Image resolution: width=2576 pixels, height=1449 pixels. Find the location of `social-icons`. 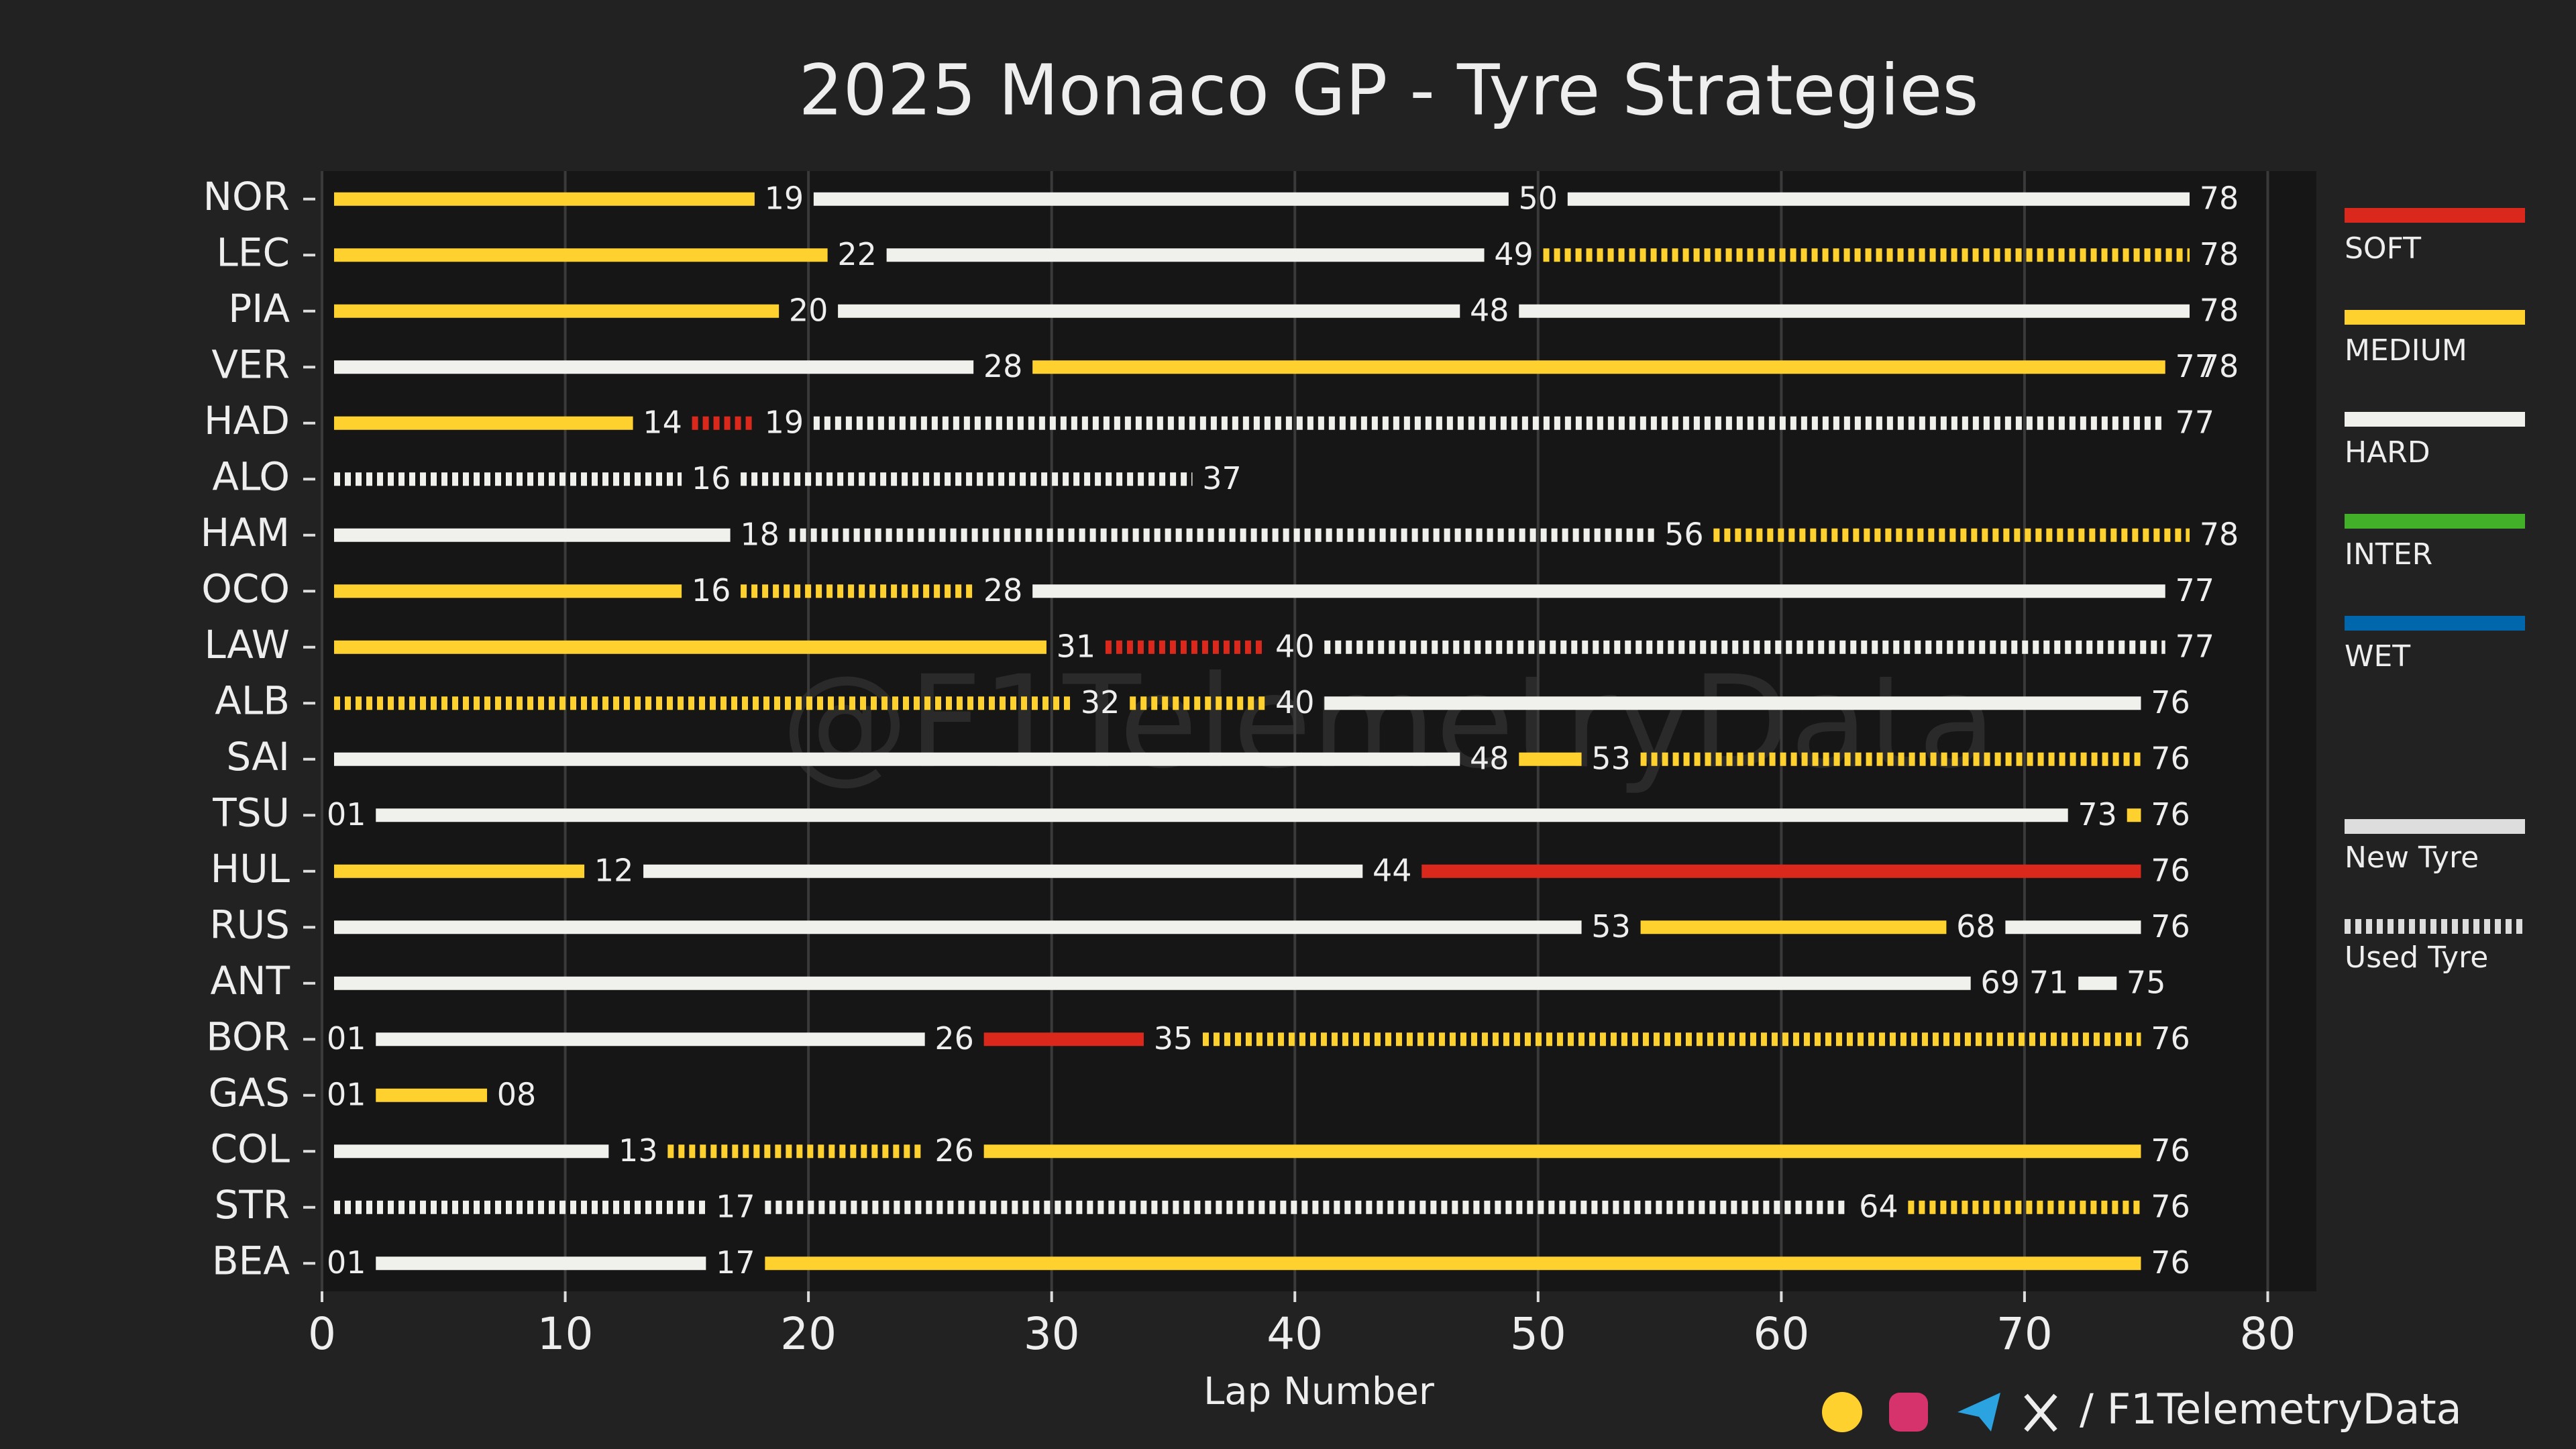

social-icons is located at coordinates (1939, 1412).